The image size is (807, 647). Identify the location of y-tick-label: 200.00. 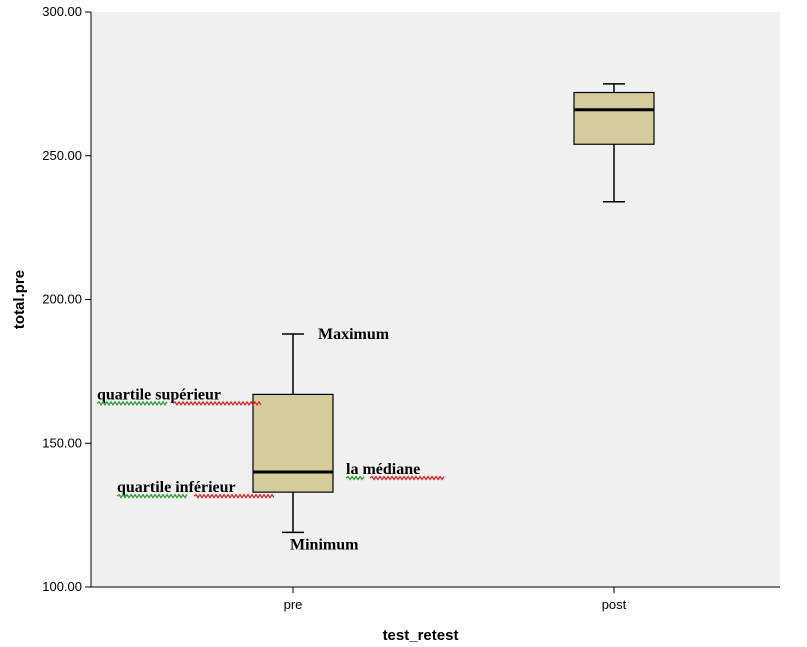
(62, 299).